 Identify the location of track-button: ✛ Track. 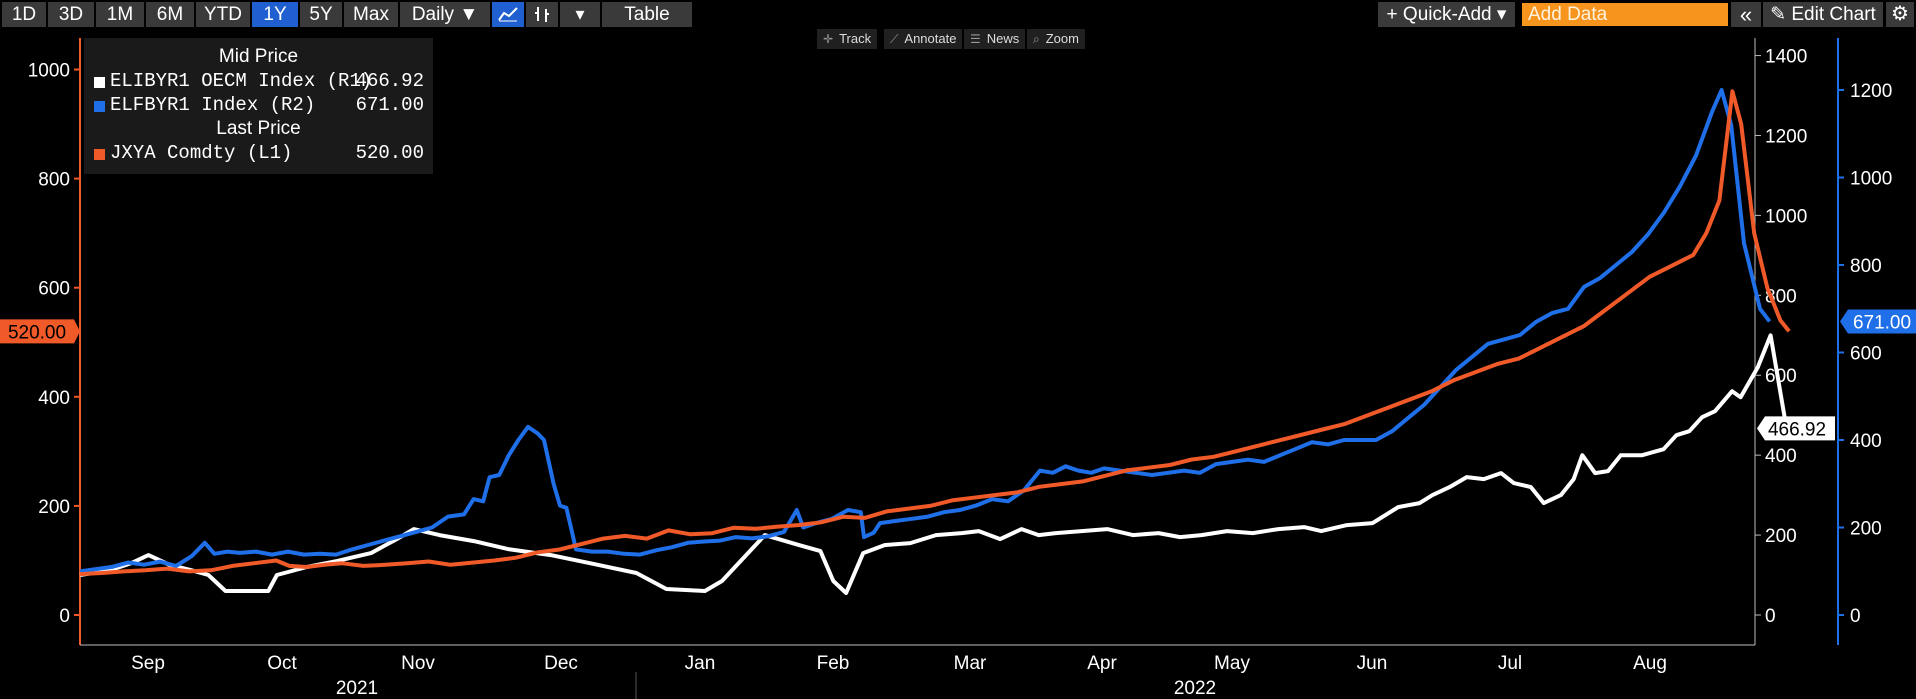
(847, 39).